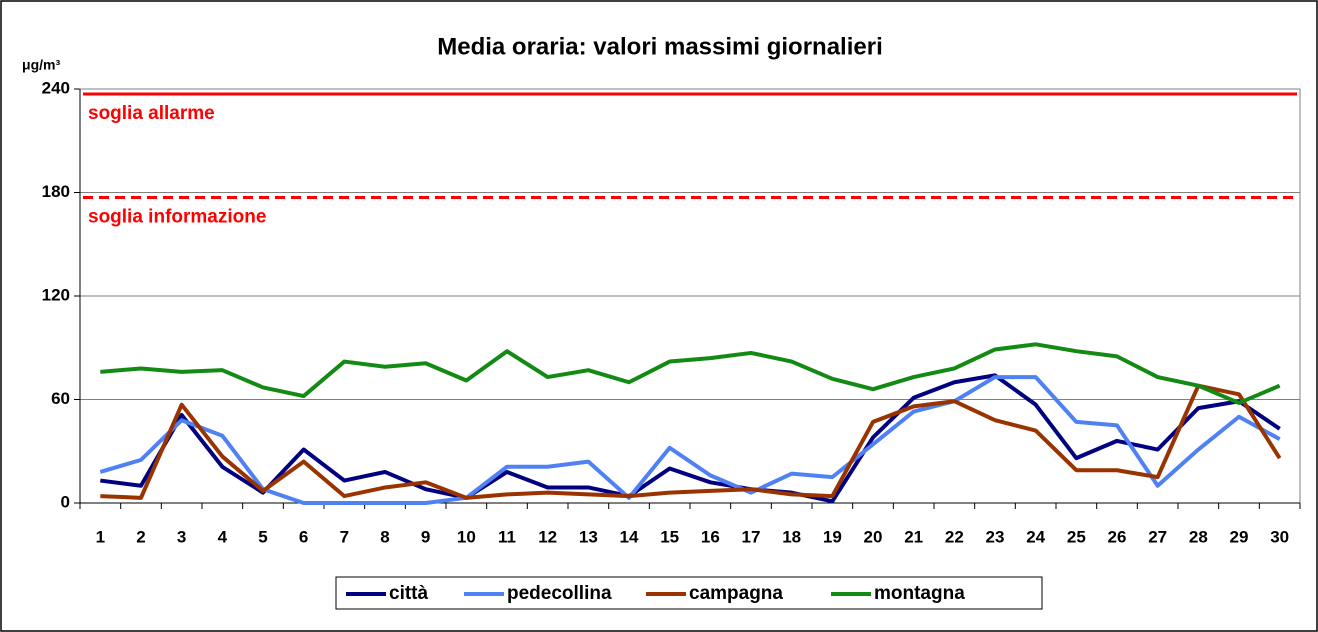 This screenshot has width=1318, height=632. I want to click on y-unit: μg/m³, so click(41, 65).